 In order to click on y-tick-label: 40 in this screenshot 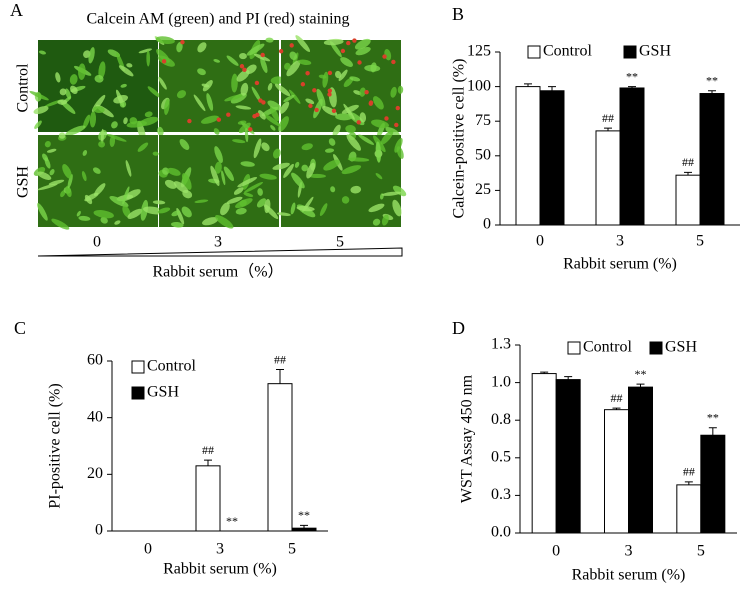, I will do `click(95, 416)`.